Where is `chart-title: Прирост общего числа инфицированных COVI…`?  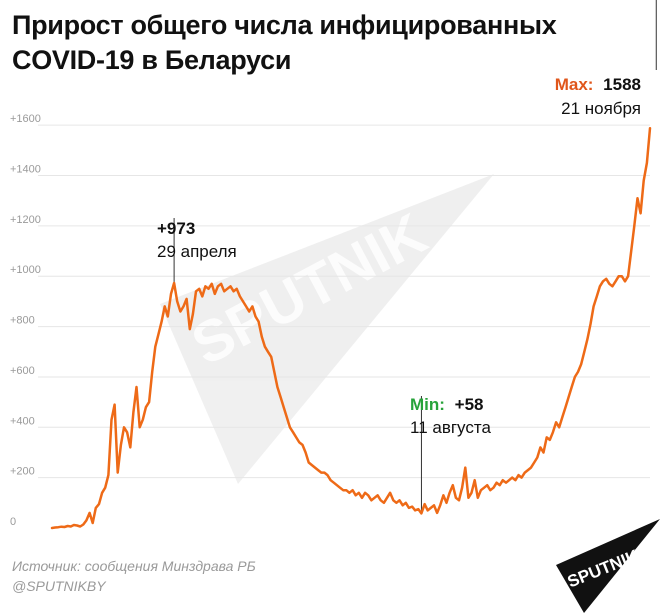
chart-title: Прирост общего числа инфицированных COVI… is located at coordinates (284, 42).